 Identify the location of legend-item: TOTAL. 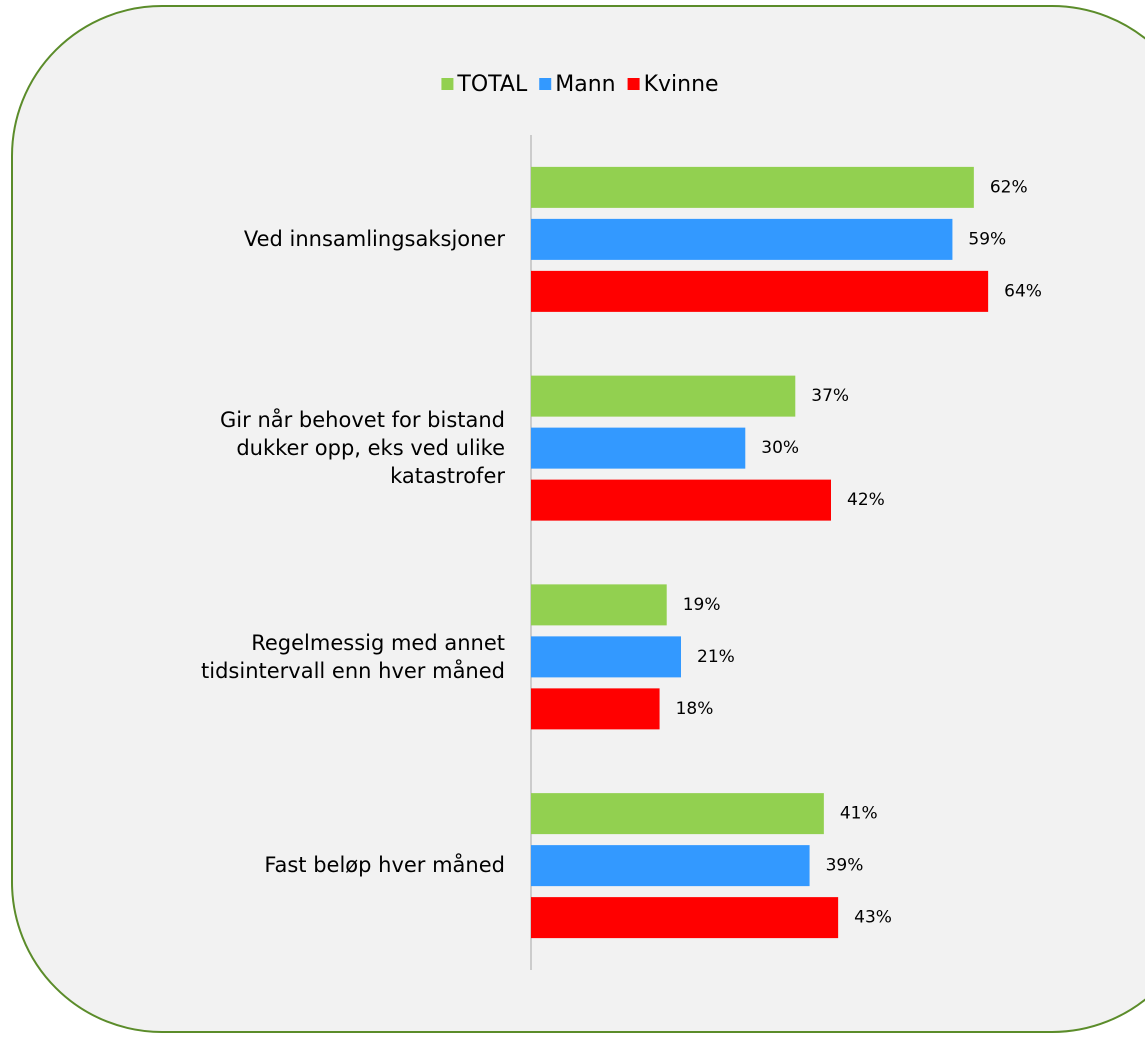
(484, 84).